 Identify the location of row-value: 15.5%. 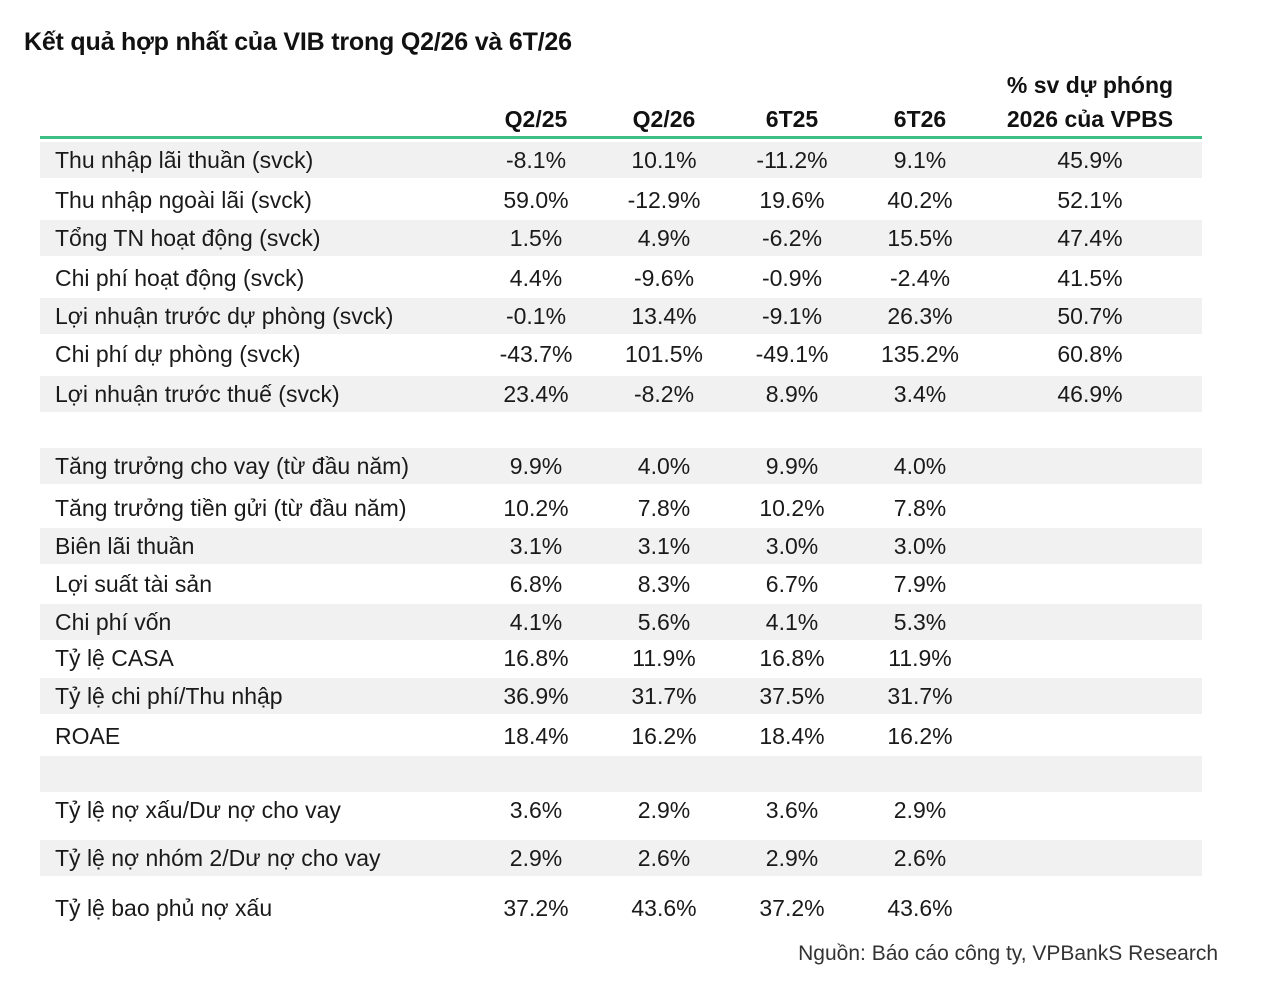
(920, 238).